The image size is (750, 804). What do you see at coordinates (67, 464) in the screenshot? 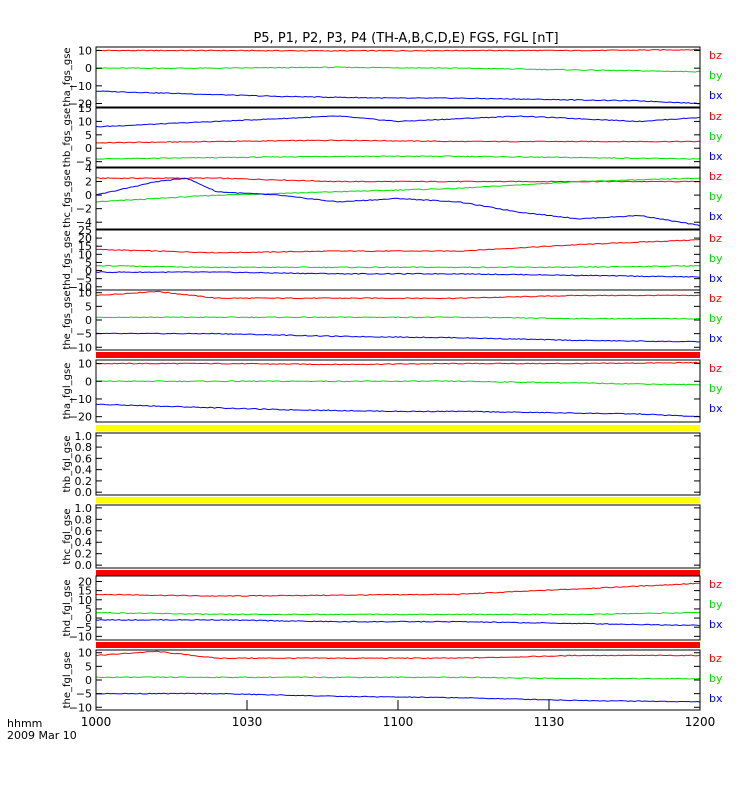
I see `ylabel: thb_fgl_gse` at bounding box center [67, 464].